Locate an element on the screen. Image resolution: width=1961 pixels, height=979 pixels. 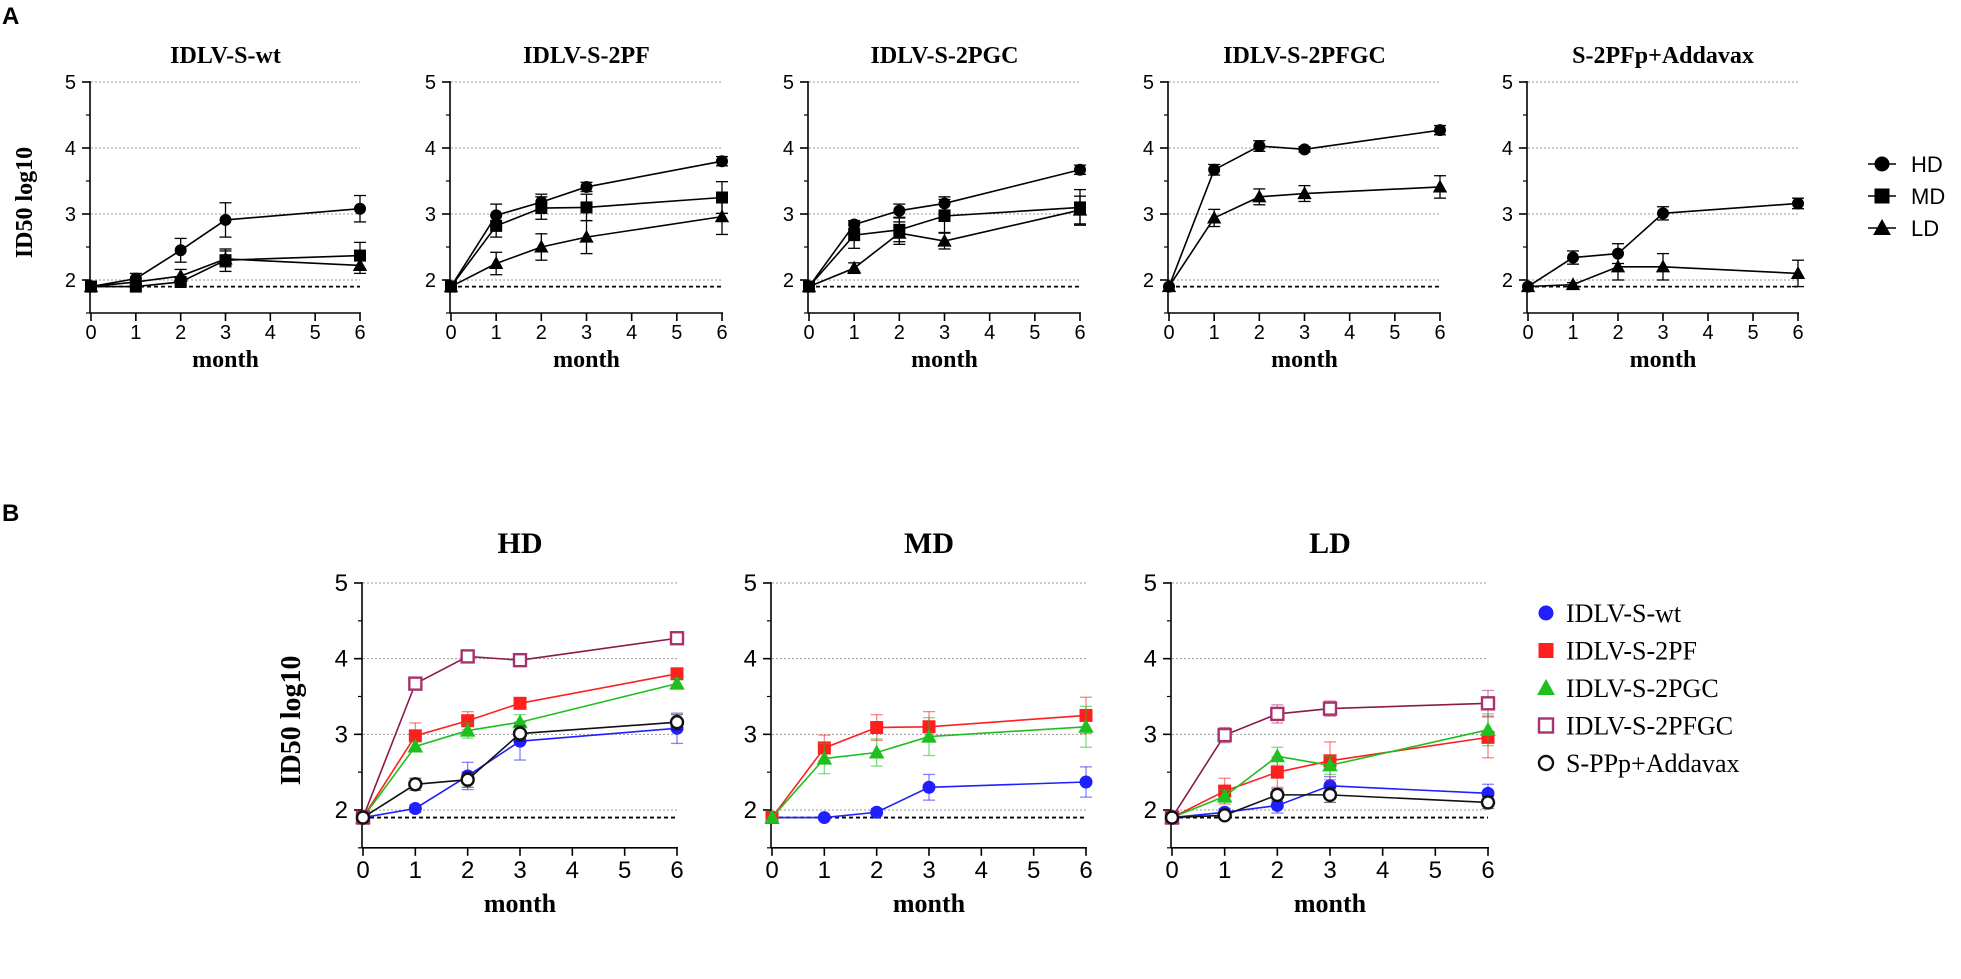
legend-label: LD is located at coordinates (1925, 228).